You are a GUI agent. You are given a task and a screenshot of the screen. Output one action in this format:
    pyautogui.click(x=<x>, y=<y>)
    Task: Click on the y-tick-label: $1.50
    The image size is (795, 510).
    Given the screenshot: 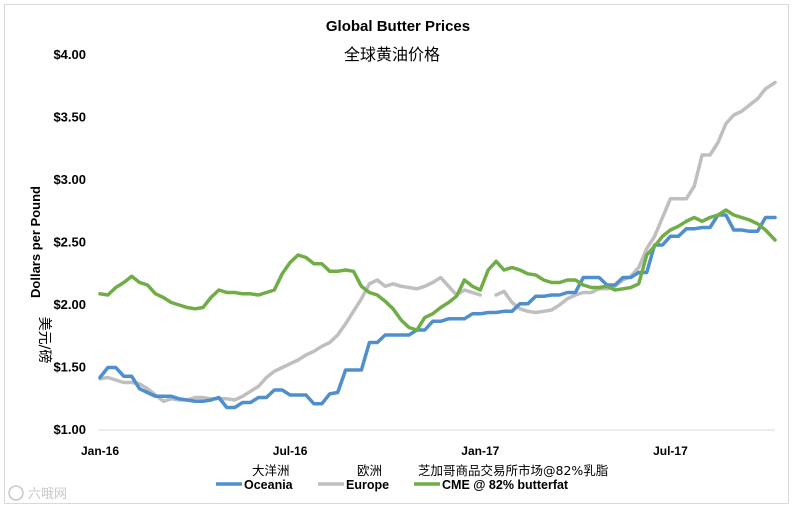 What is the action you would take?
    pyautogui.click(x=69, y=367)
    